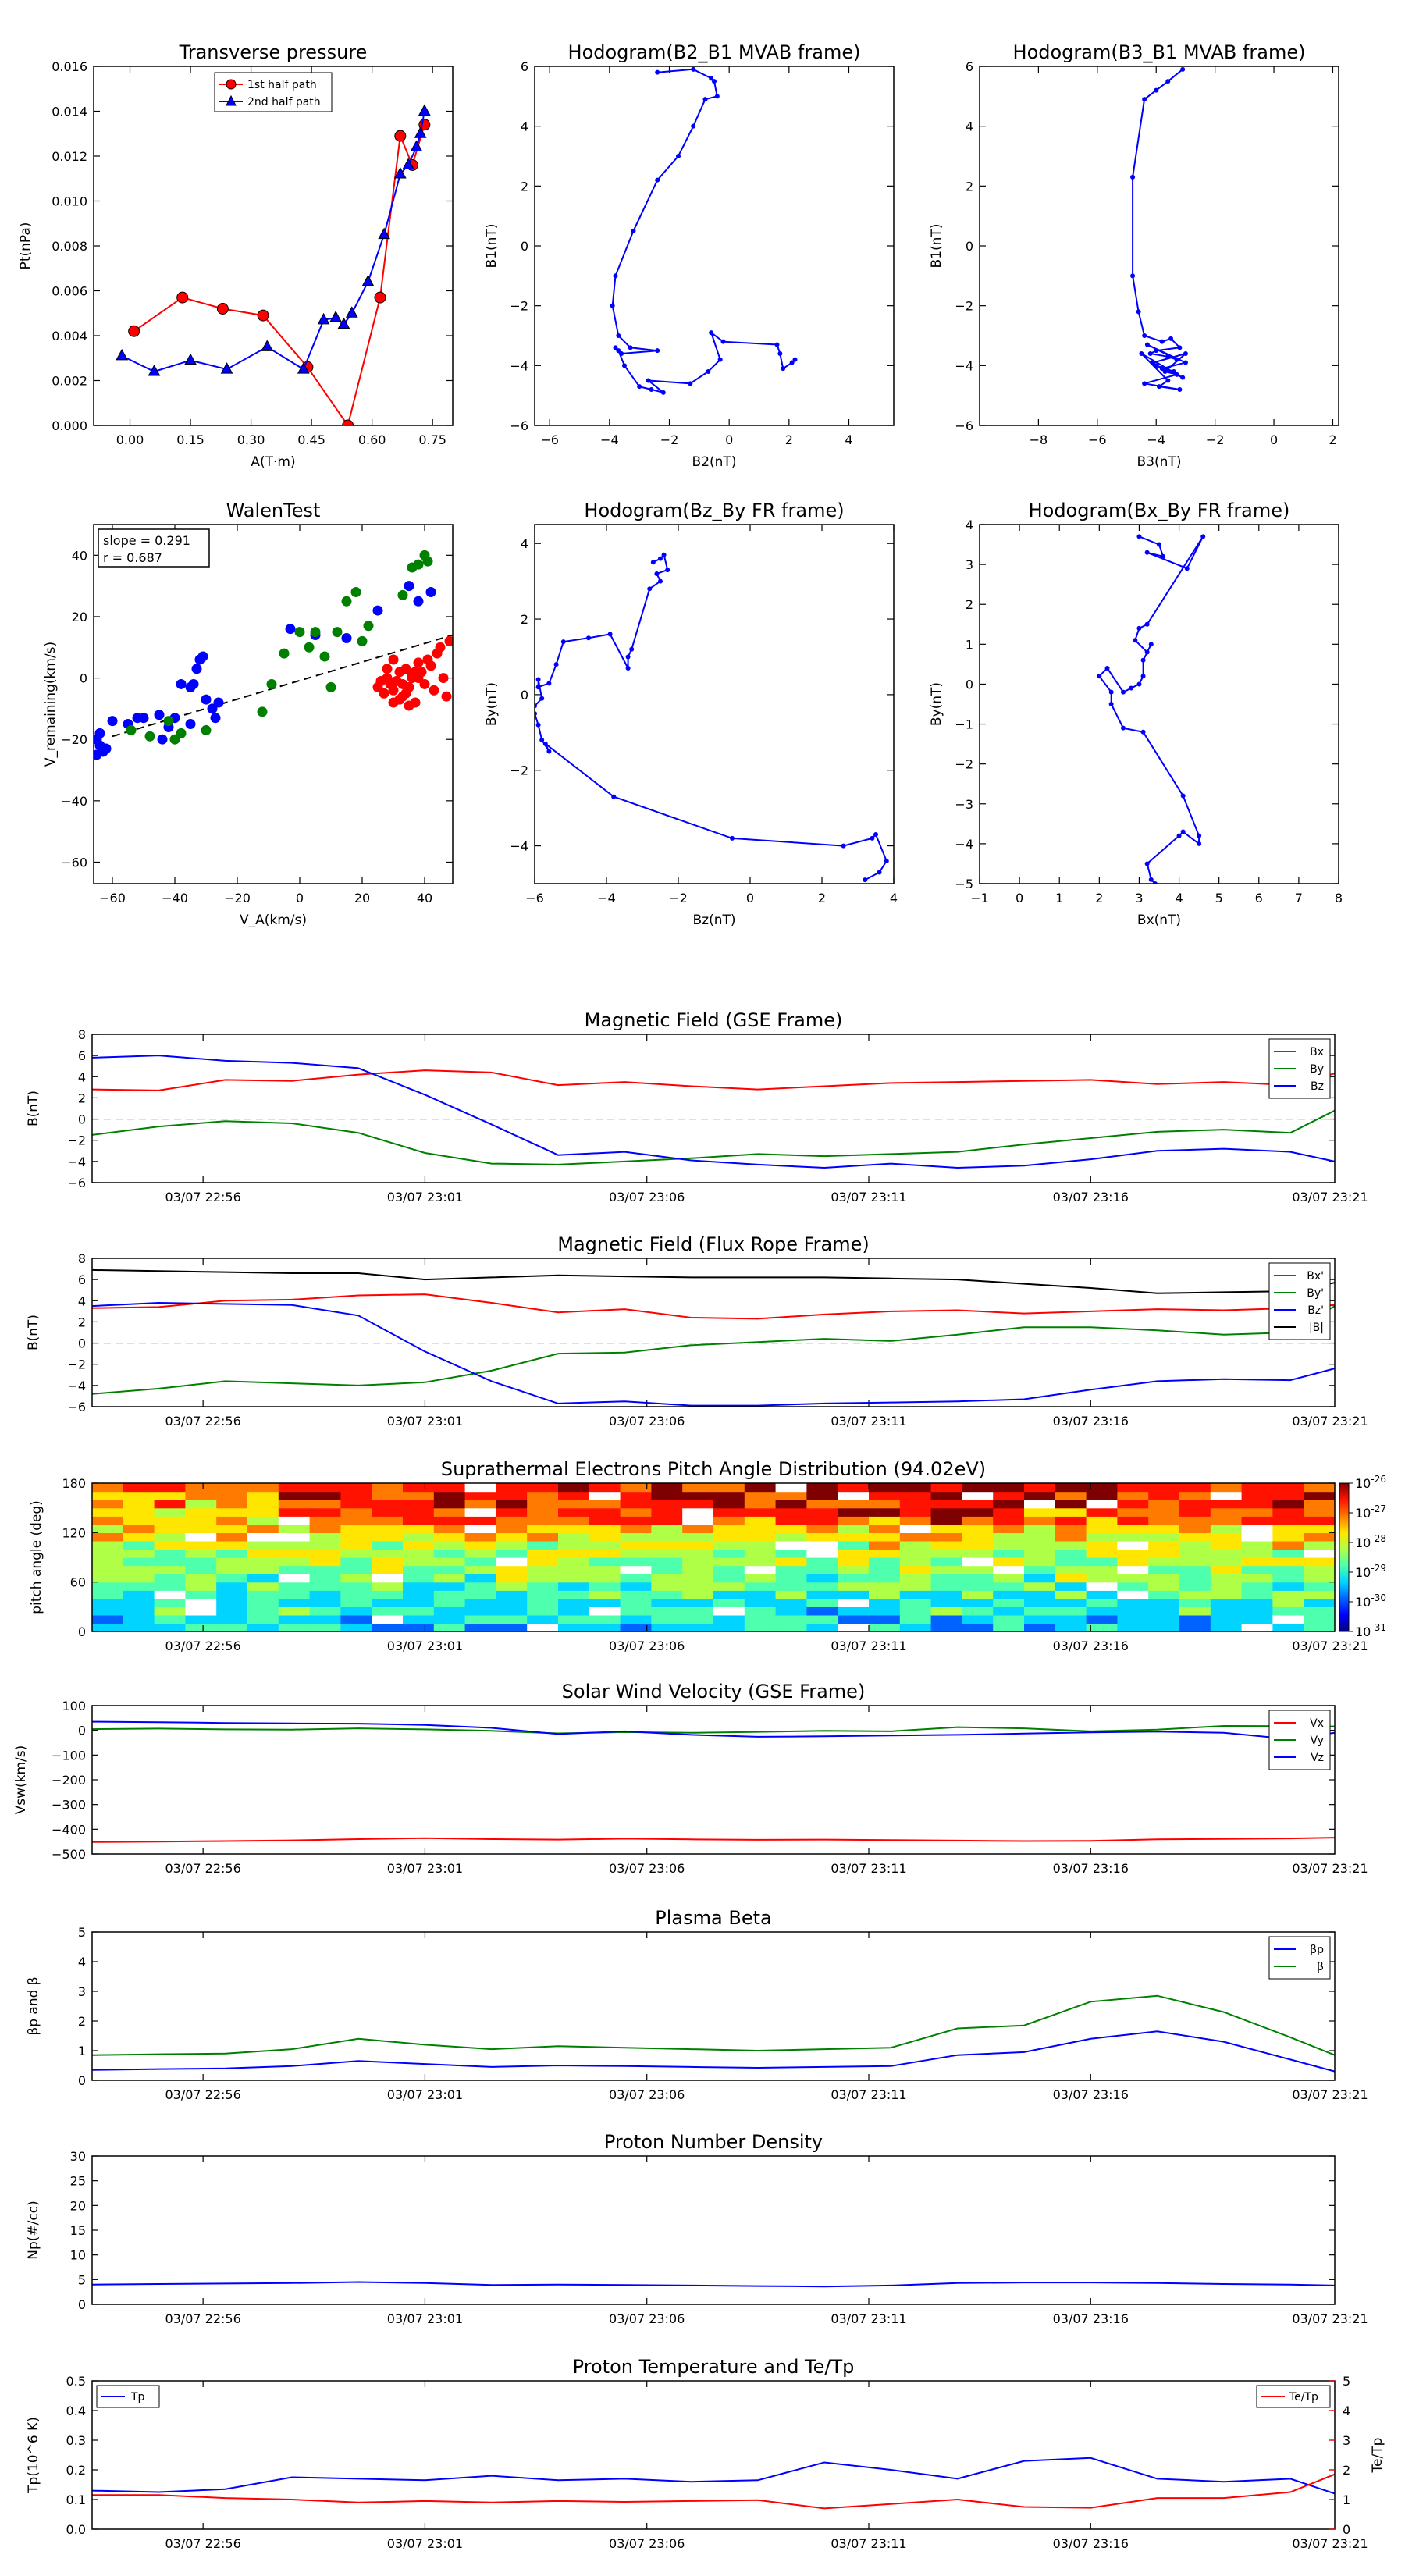 This screenshot has height=2576, width=1405. Describe the element at coordinates (425, 1868) in the screenshot. I see `xtick-label: 03/07 23:01` at that location.